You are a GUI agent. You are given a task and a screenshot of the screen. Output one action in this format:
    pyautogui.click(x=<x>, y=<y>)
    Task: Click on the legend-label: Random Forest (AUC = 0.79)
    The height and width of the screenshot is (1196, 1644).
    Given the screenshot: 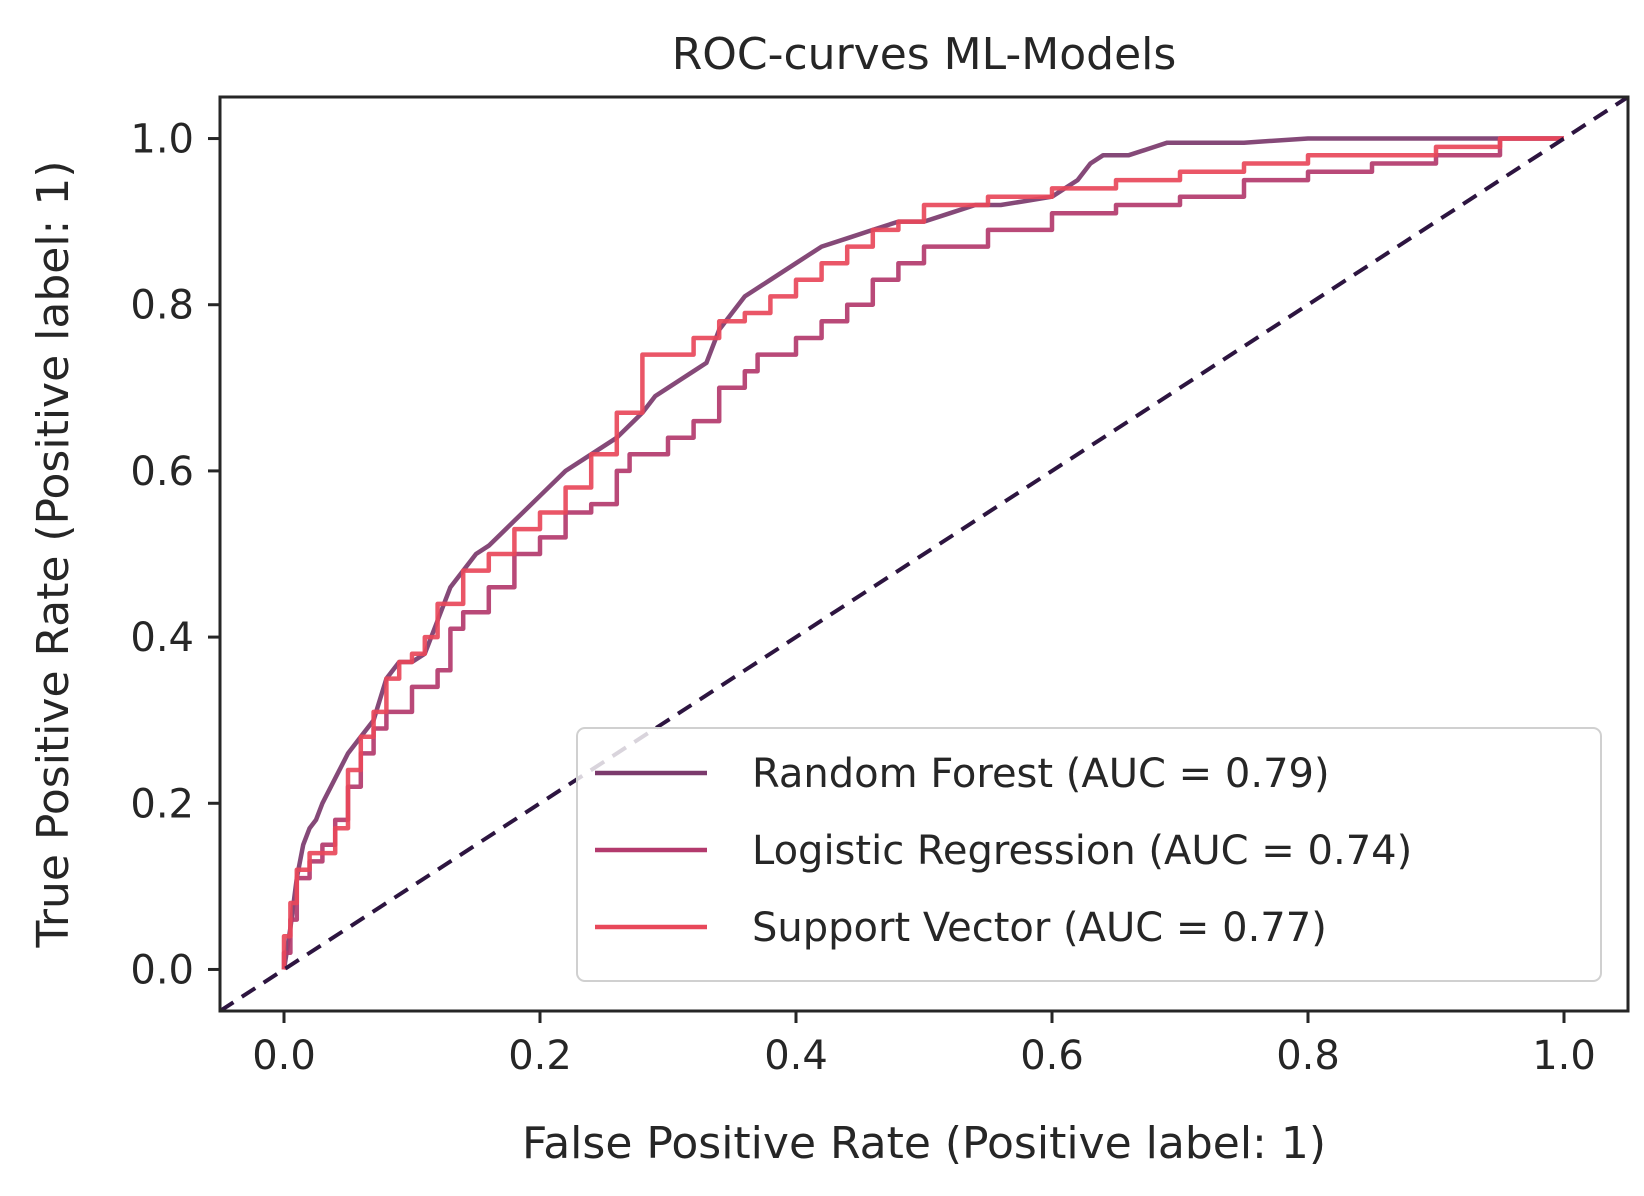 What is the action you would take?
    pyautogui.click(x=1041, y=774)
    